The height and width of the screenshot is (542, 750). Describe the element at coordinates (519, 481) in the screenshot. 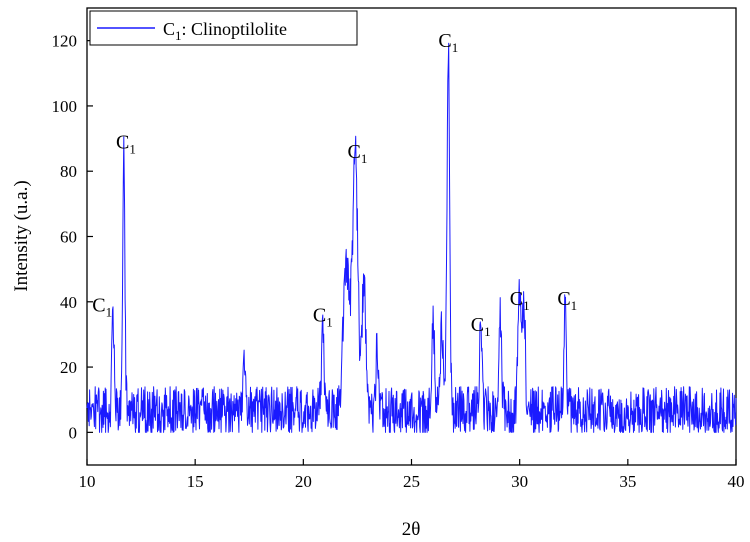

I see `x-tick-label: 30` at that location.